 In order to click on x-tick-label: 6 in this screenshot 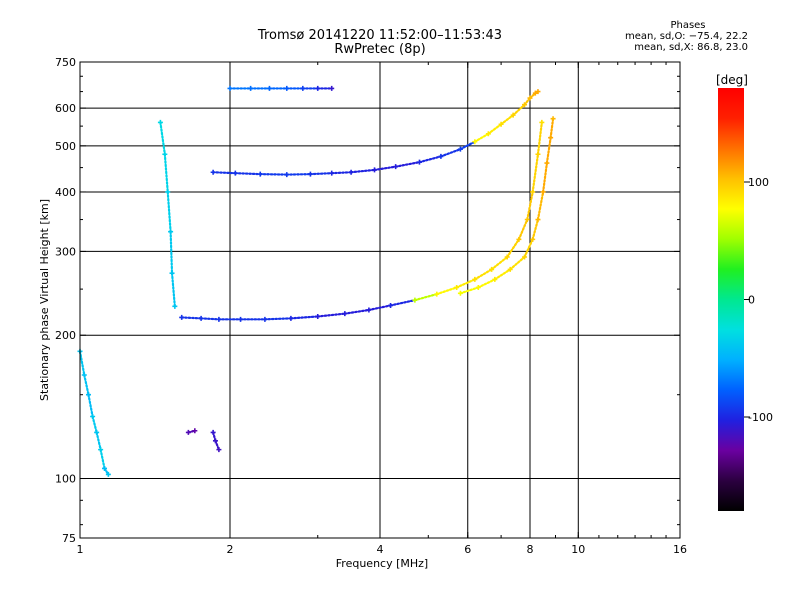, I will do `click(467, 549)`.